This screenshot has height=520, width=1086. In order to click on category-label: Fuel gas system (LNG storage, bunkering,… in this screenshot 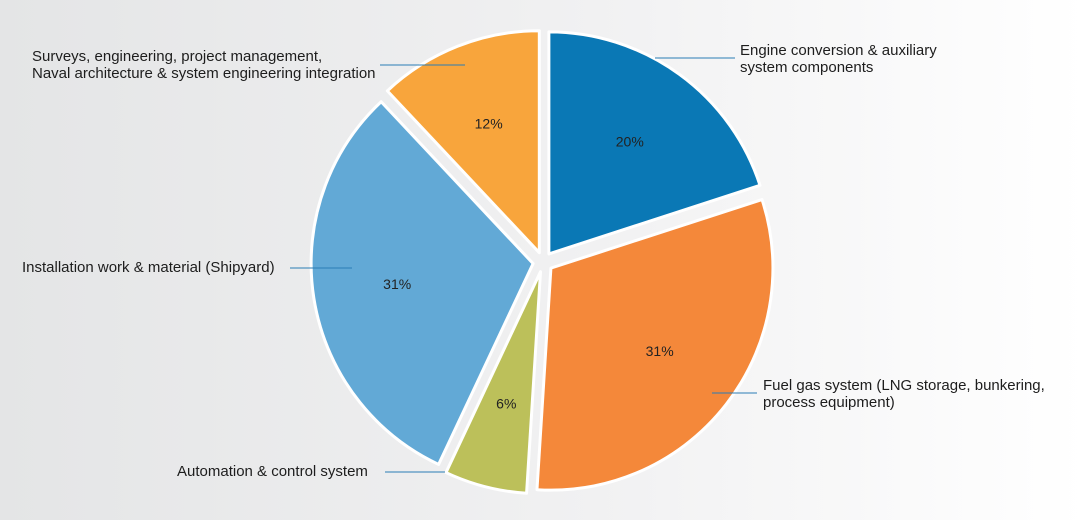, I will do `click(904, 394)`.